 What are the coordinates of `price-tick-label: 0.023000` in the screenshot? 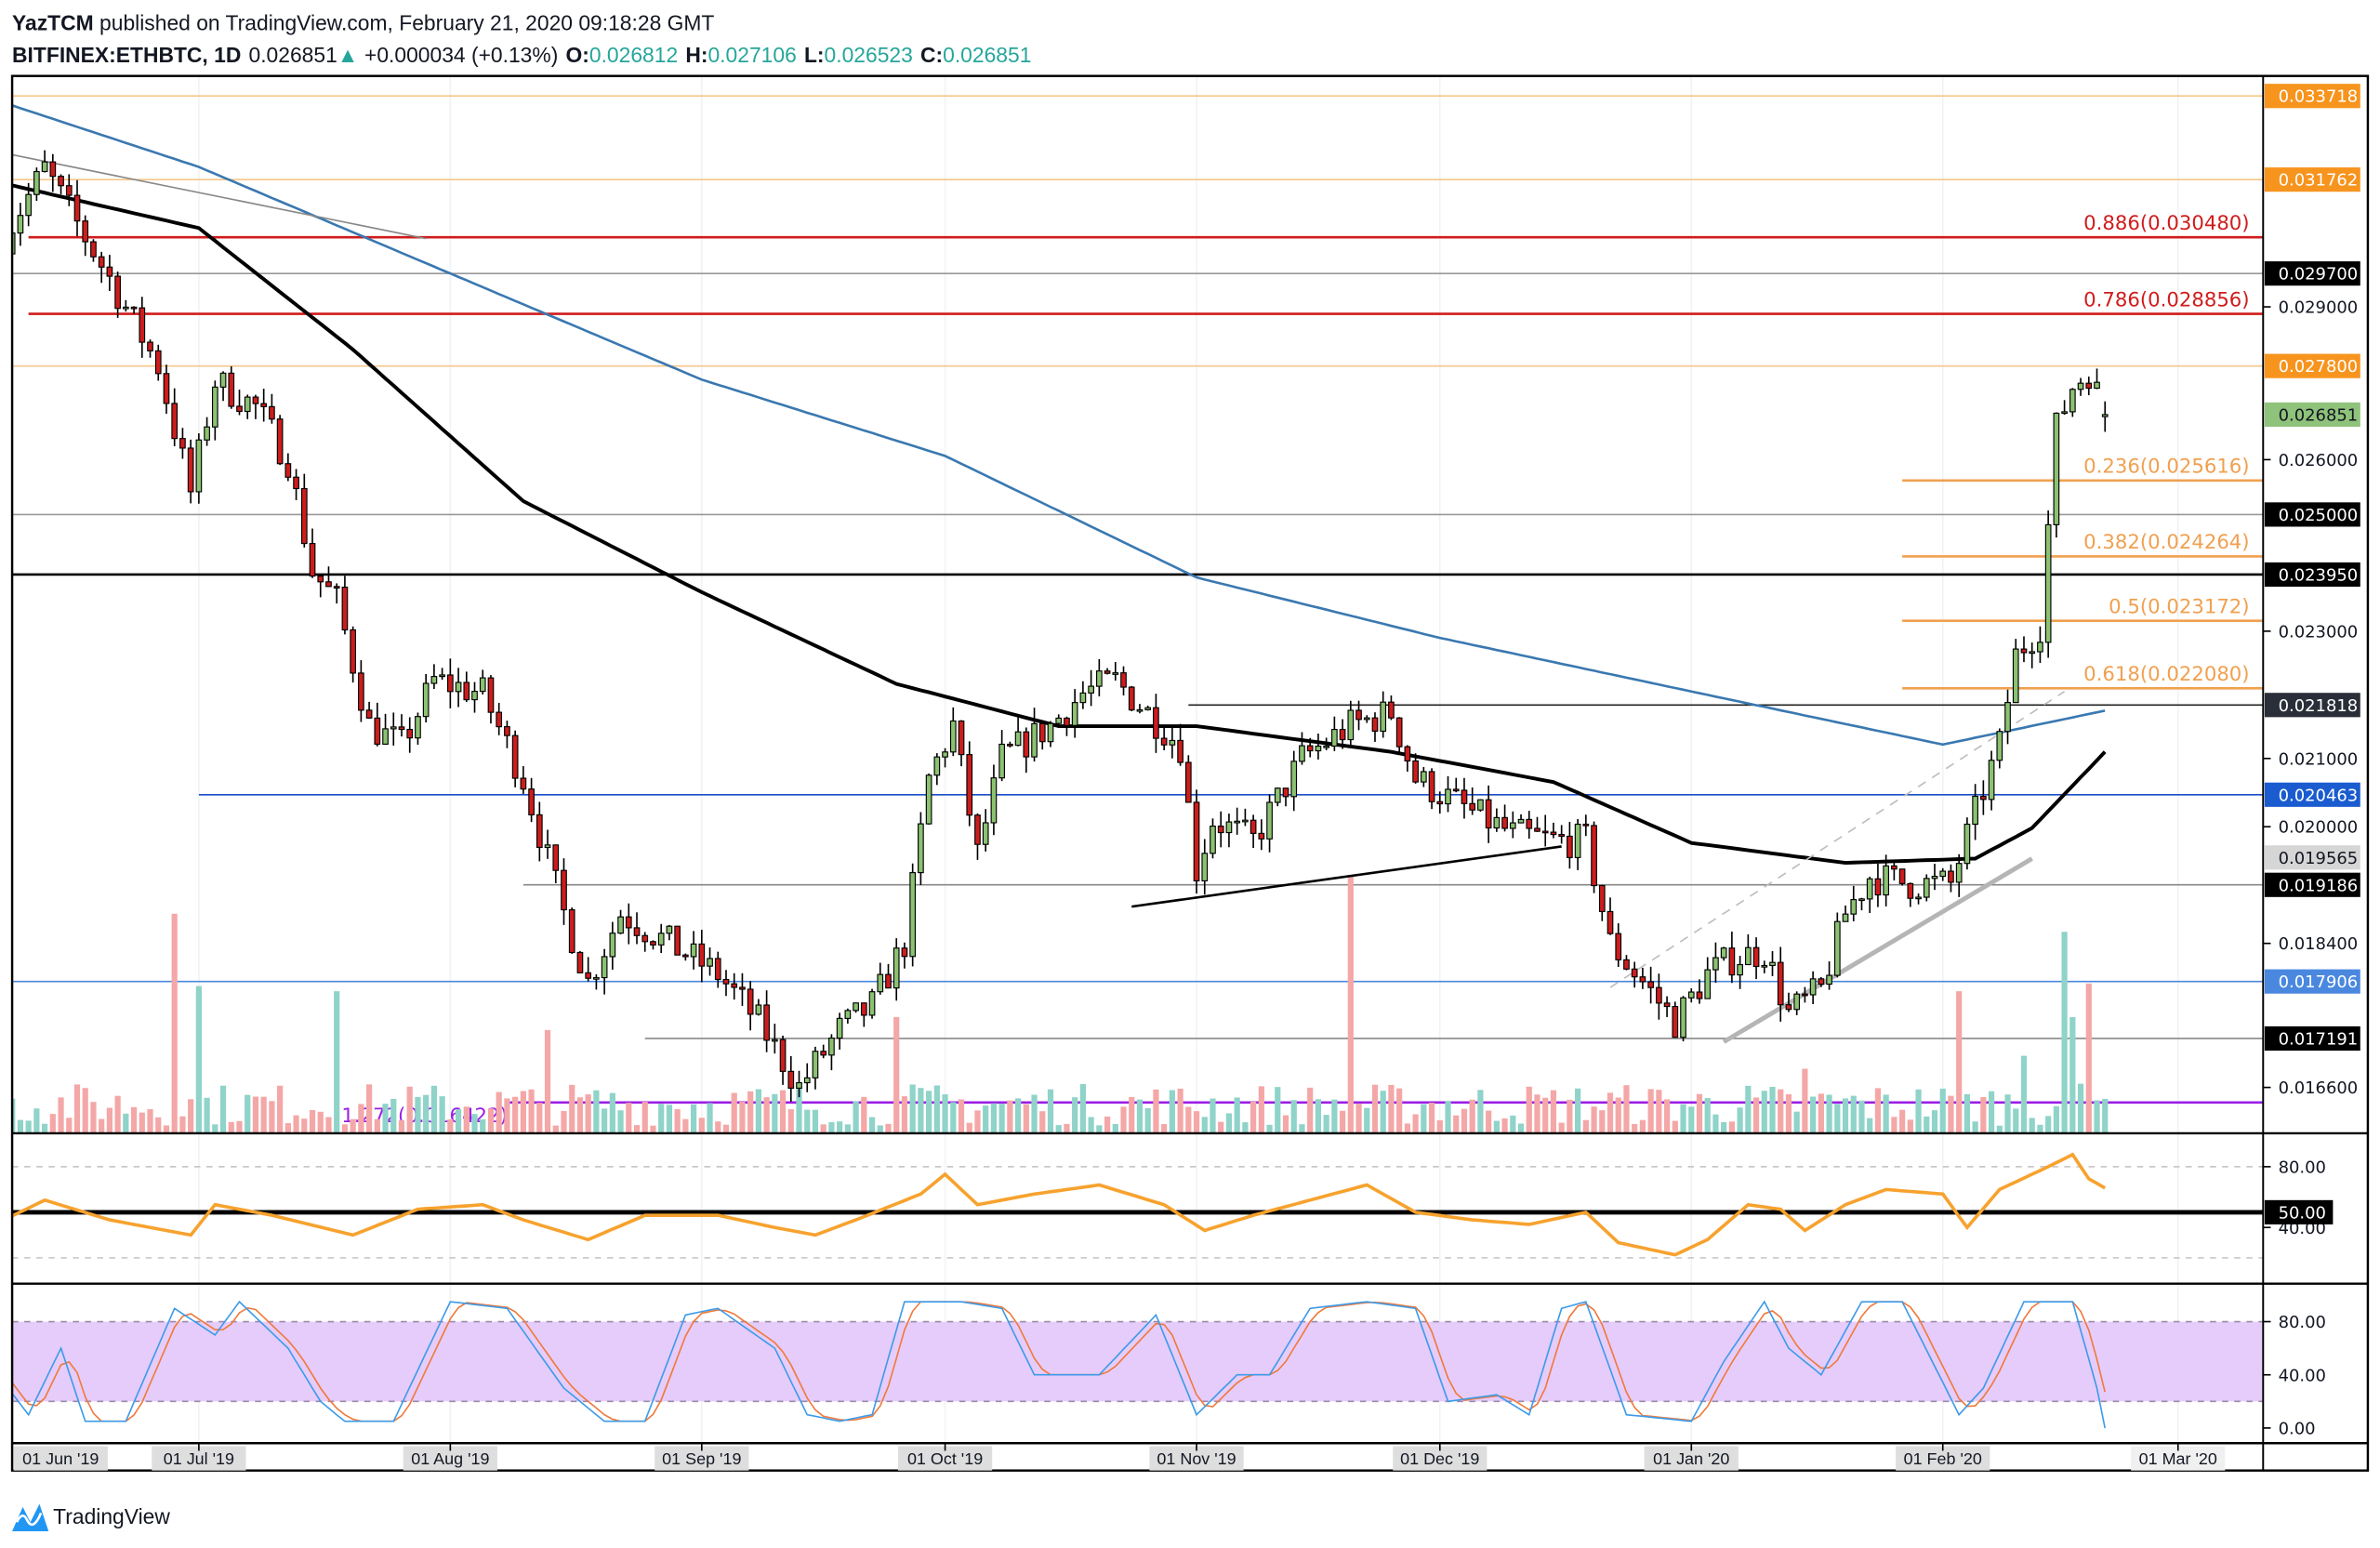 It's located at (2319, 632).